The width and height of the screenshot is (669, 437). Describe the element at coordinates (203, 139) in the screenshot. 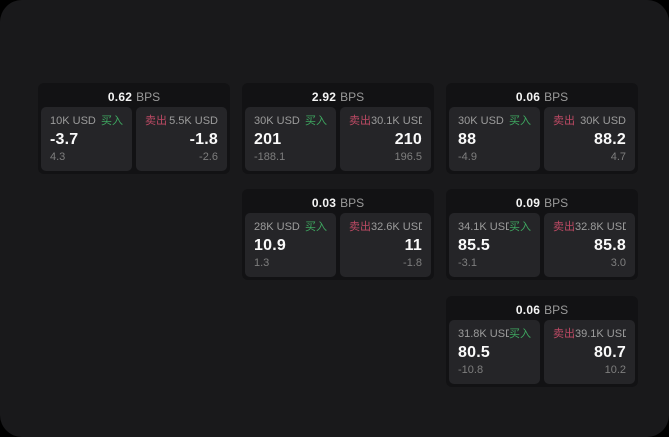

I see `sell-price: -1.8` at that location.